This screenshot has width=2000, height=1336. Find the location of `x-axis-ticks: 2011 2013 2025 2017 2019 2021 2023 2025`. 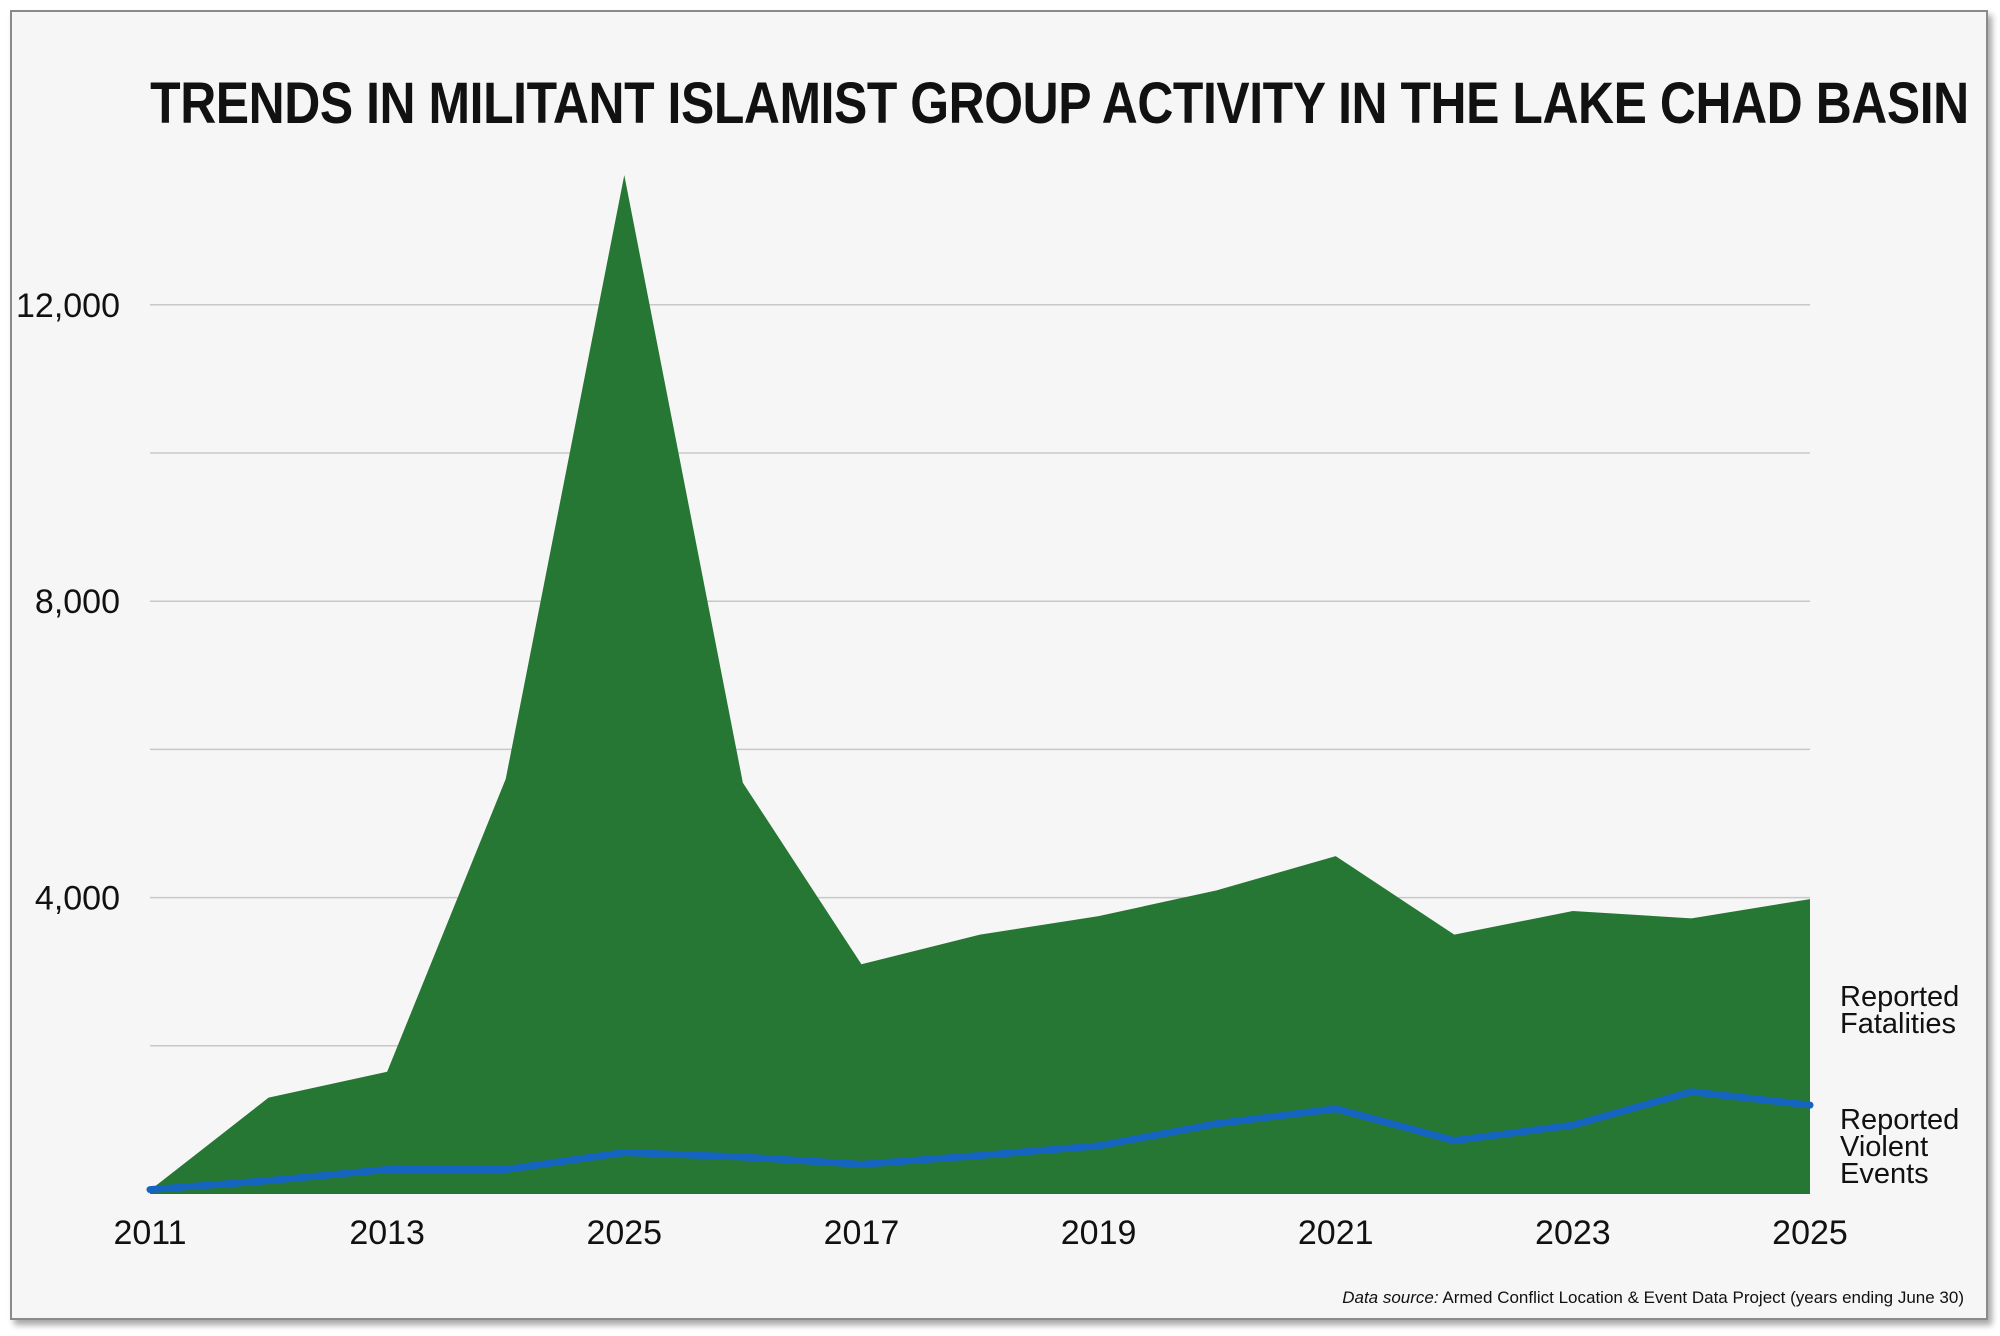

x-axis-ticks: 2011 2013 2025 2017 2019 2021 2023 2025 is located at coordinates (980, 1233).